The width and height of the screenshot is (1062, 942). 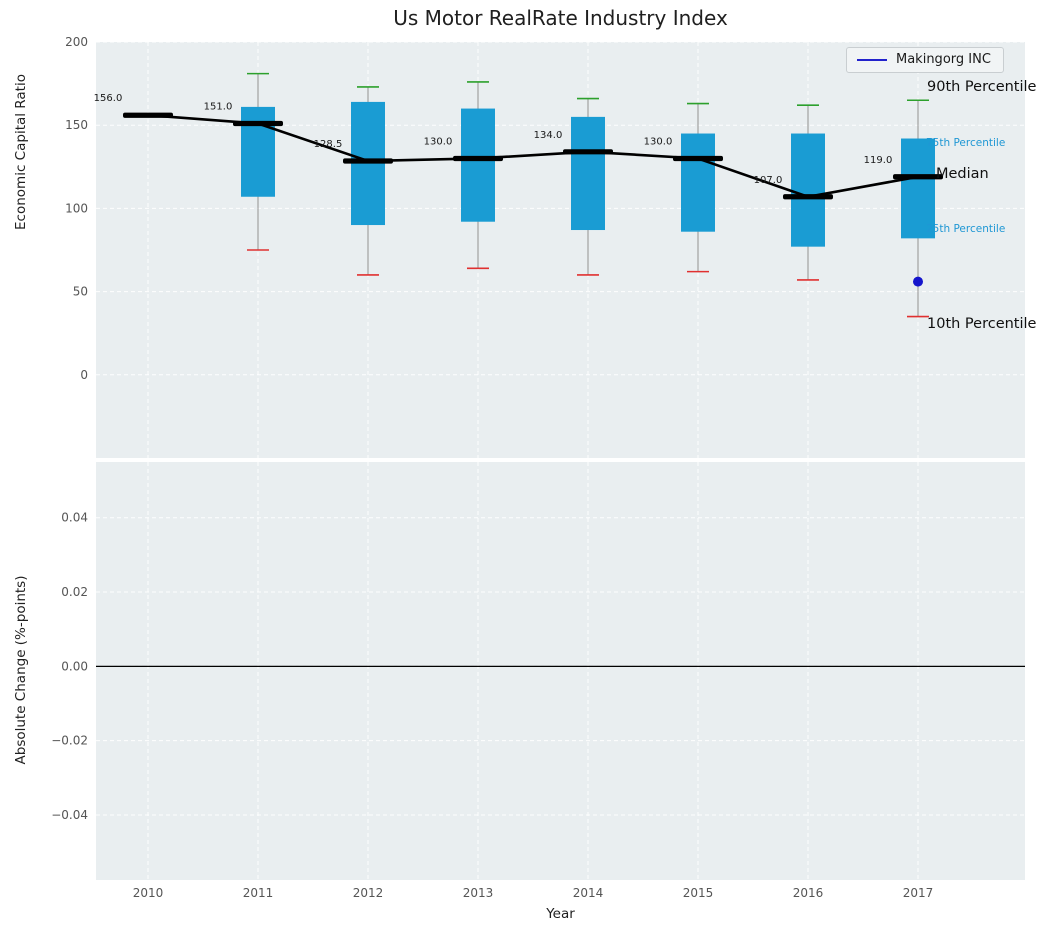 What do you see at coordinates (962, 174) in the screenshot?
I see `annotation-median: Median` at bounding box center [962, 174].